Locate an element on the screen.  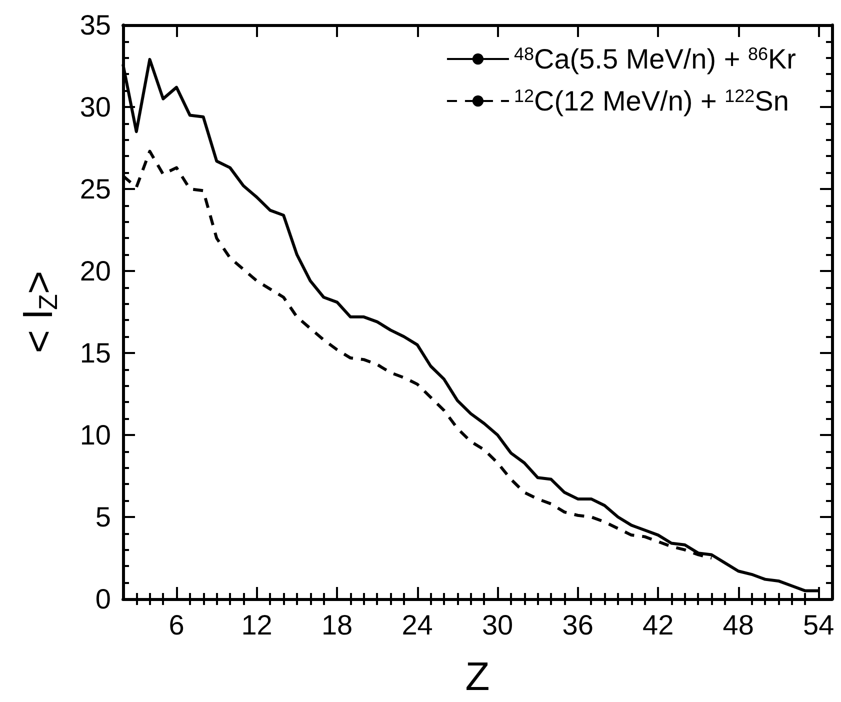
y-tick-label: 5 is located at coordinates (103, 517).